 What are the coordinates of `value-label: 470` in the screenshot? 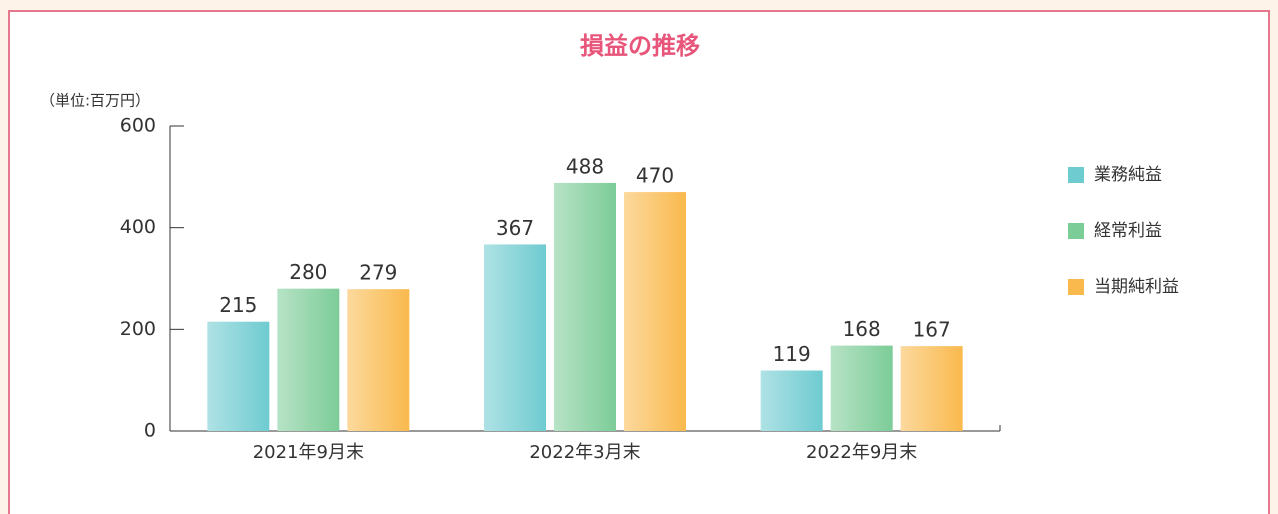 It's located at (655, 176).